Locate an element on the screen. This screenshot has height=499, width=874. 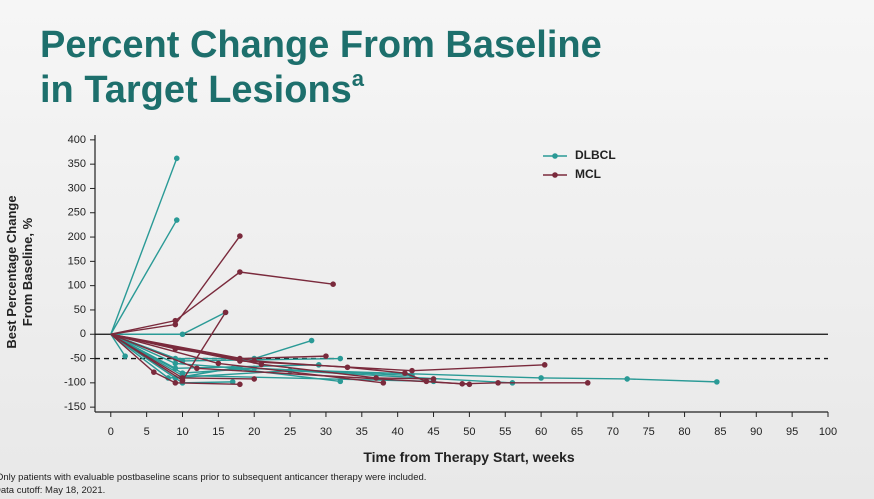
x-tick-label: 10 is located at coordinates (182, 432).